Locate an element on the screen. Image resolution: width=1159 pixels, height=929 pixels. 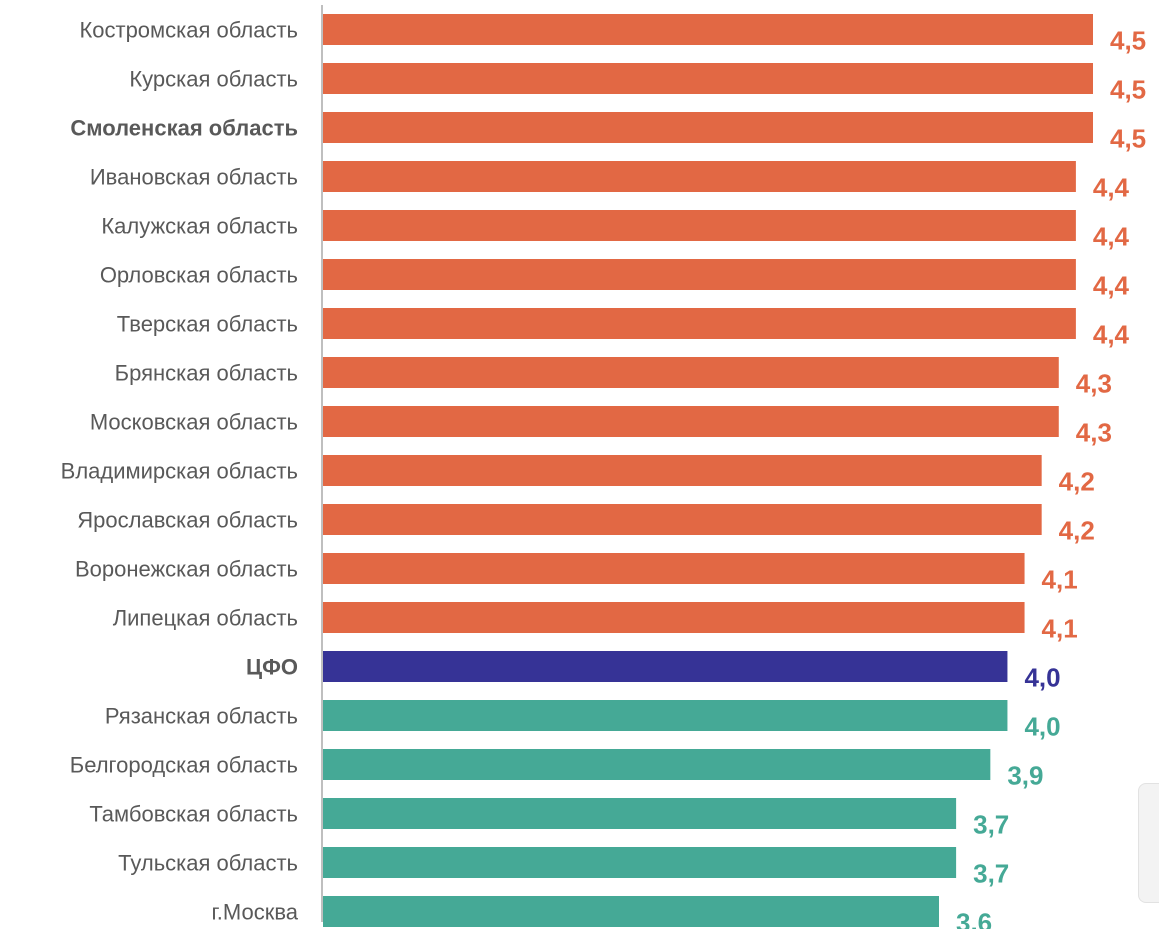
category-label: Тверская область is located at coordinates (207, 324).